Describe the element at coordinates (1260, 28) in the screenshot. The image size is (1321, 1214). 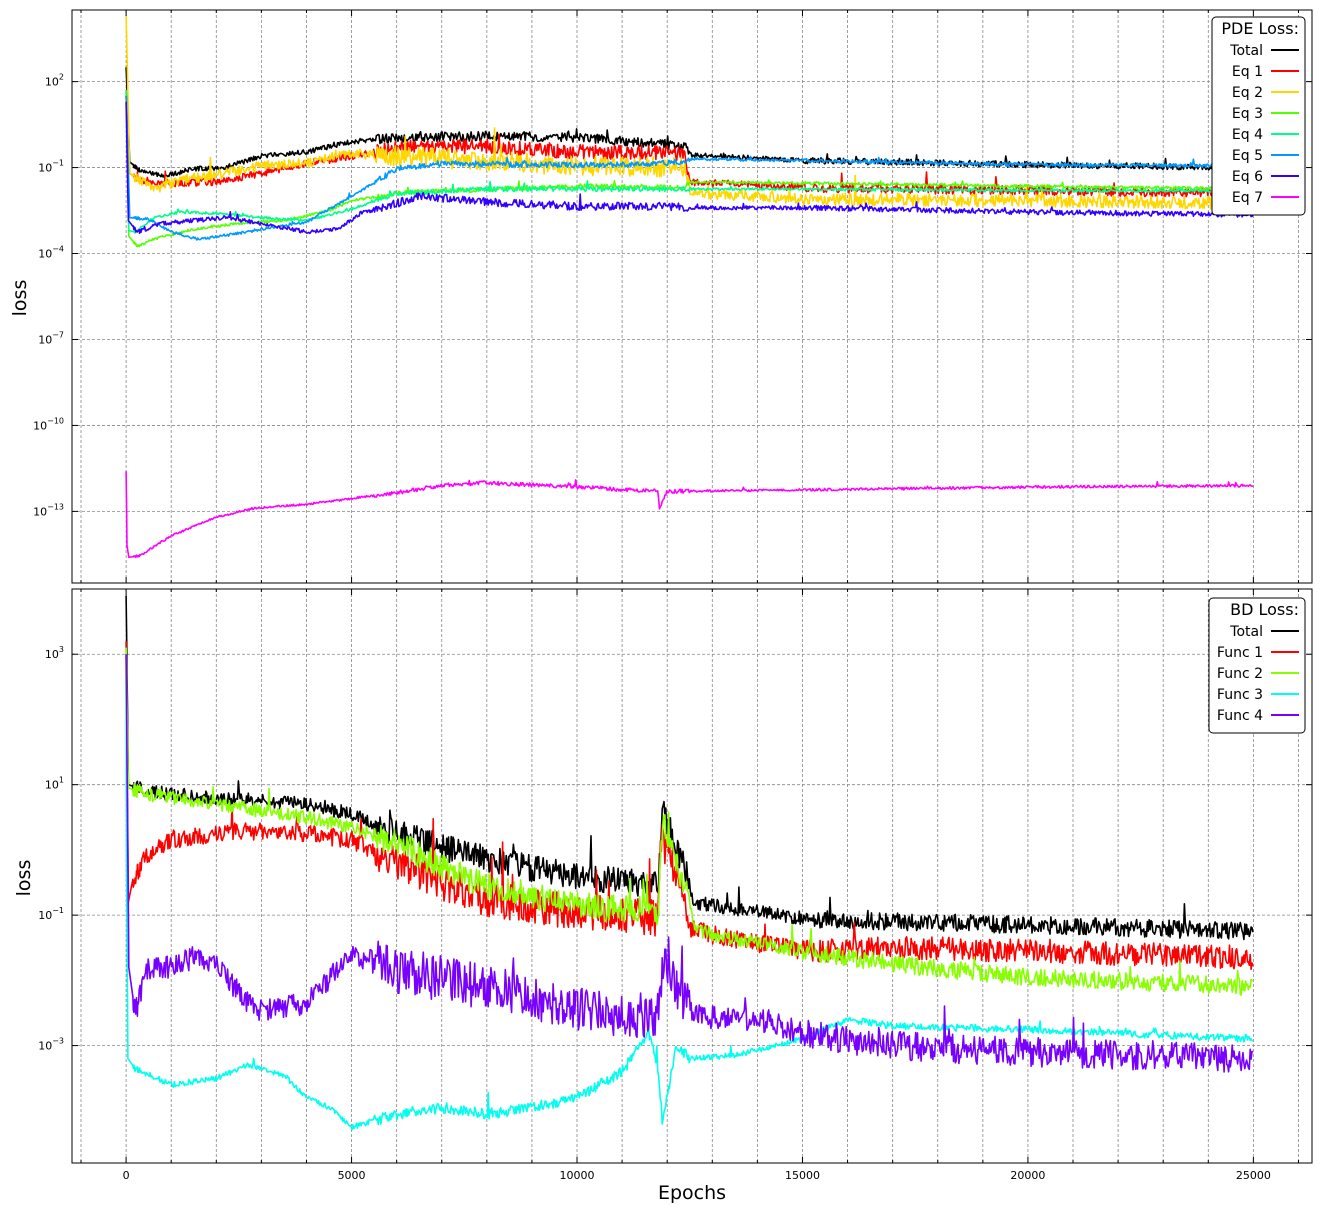
I see `legend-title: PDE Loss:` at that location.